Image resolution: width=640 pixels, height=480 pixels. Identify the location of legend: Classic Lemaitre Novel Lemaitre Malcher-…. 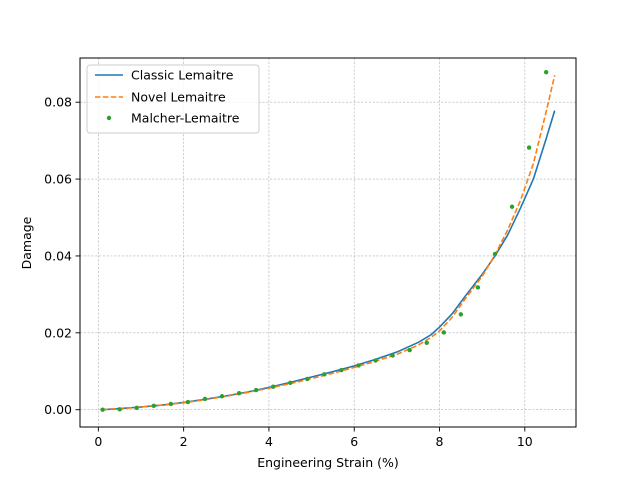
(173, 99).